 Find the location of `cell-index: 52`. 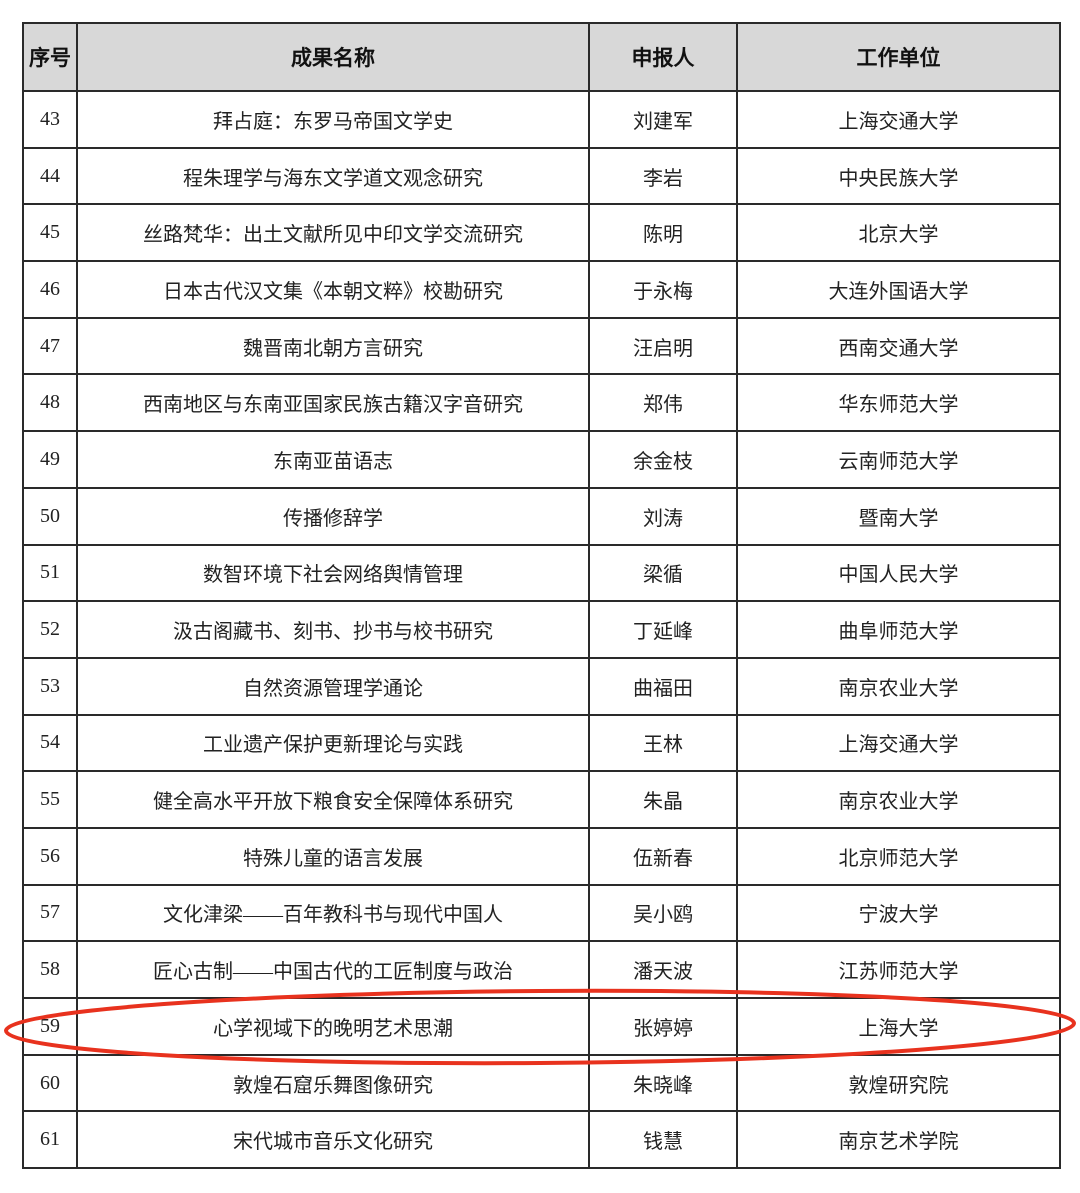

cell-index: 52 is located at coordinates (50, 629).